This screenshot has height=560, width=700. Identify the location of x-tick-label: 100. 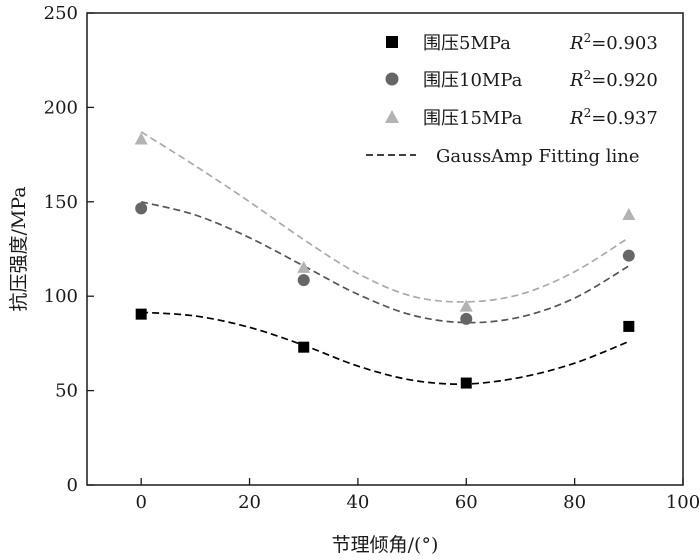
(683, 502).